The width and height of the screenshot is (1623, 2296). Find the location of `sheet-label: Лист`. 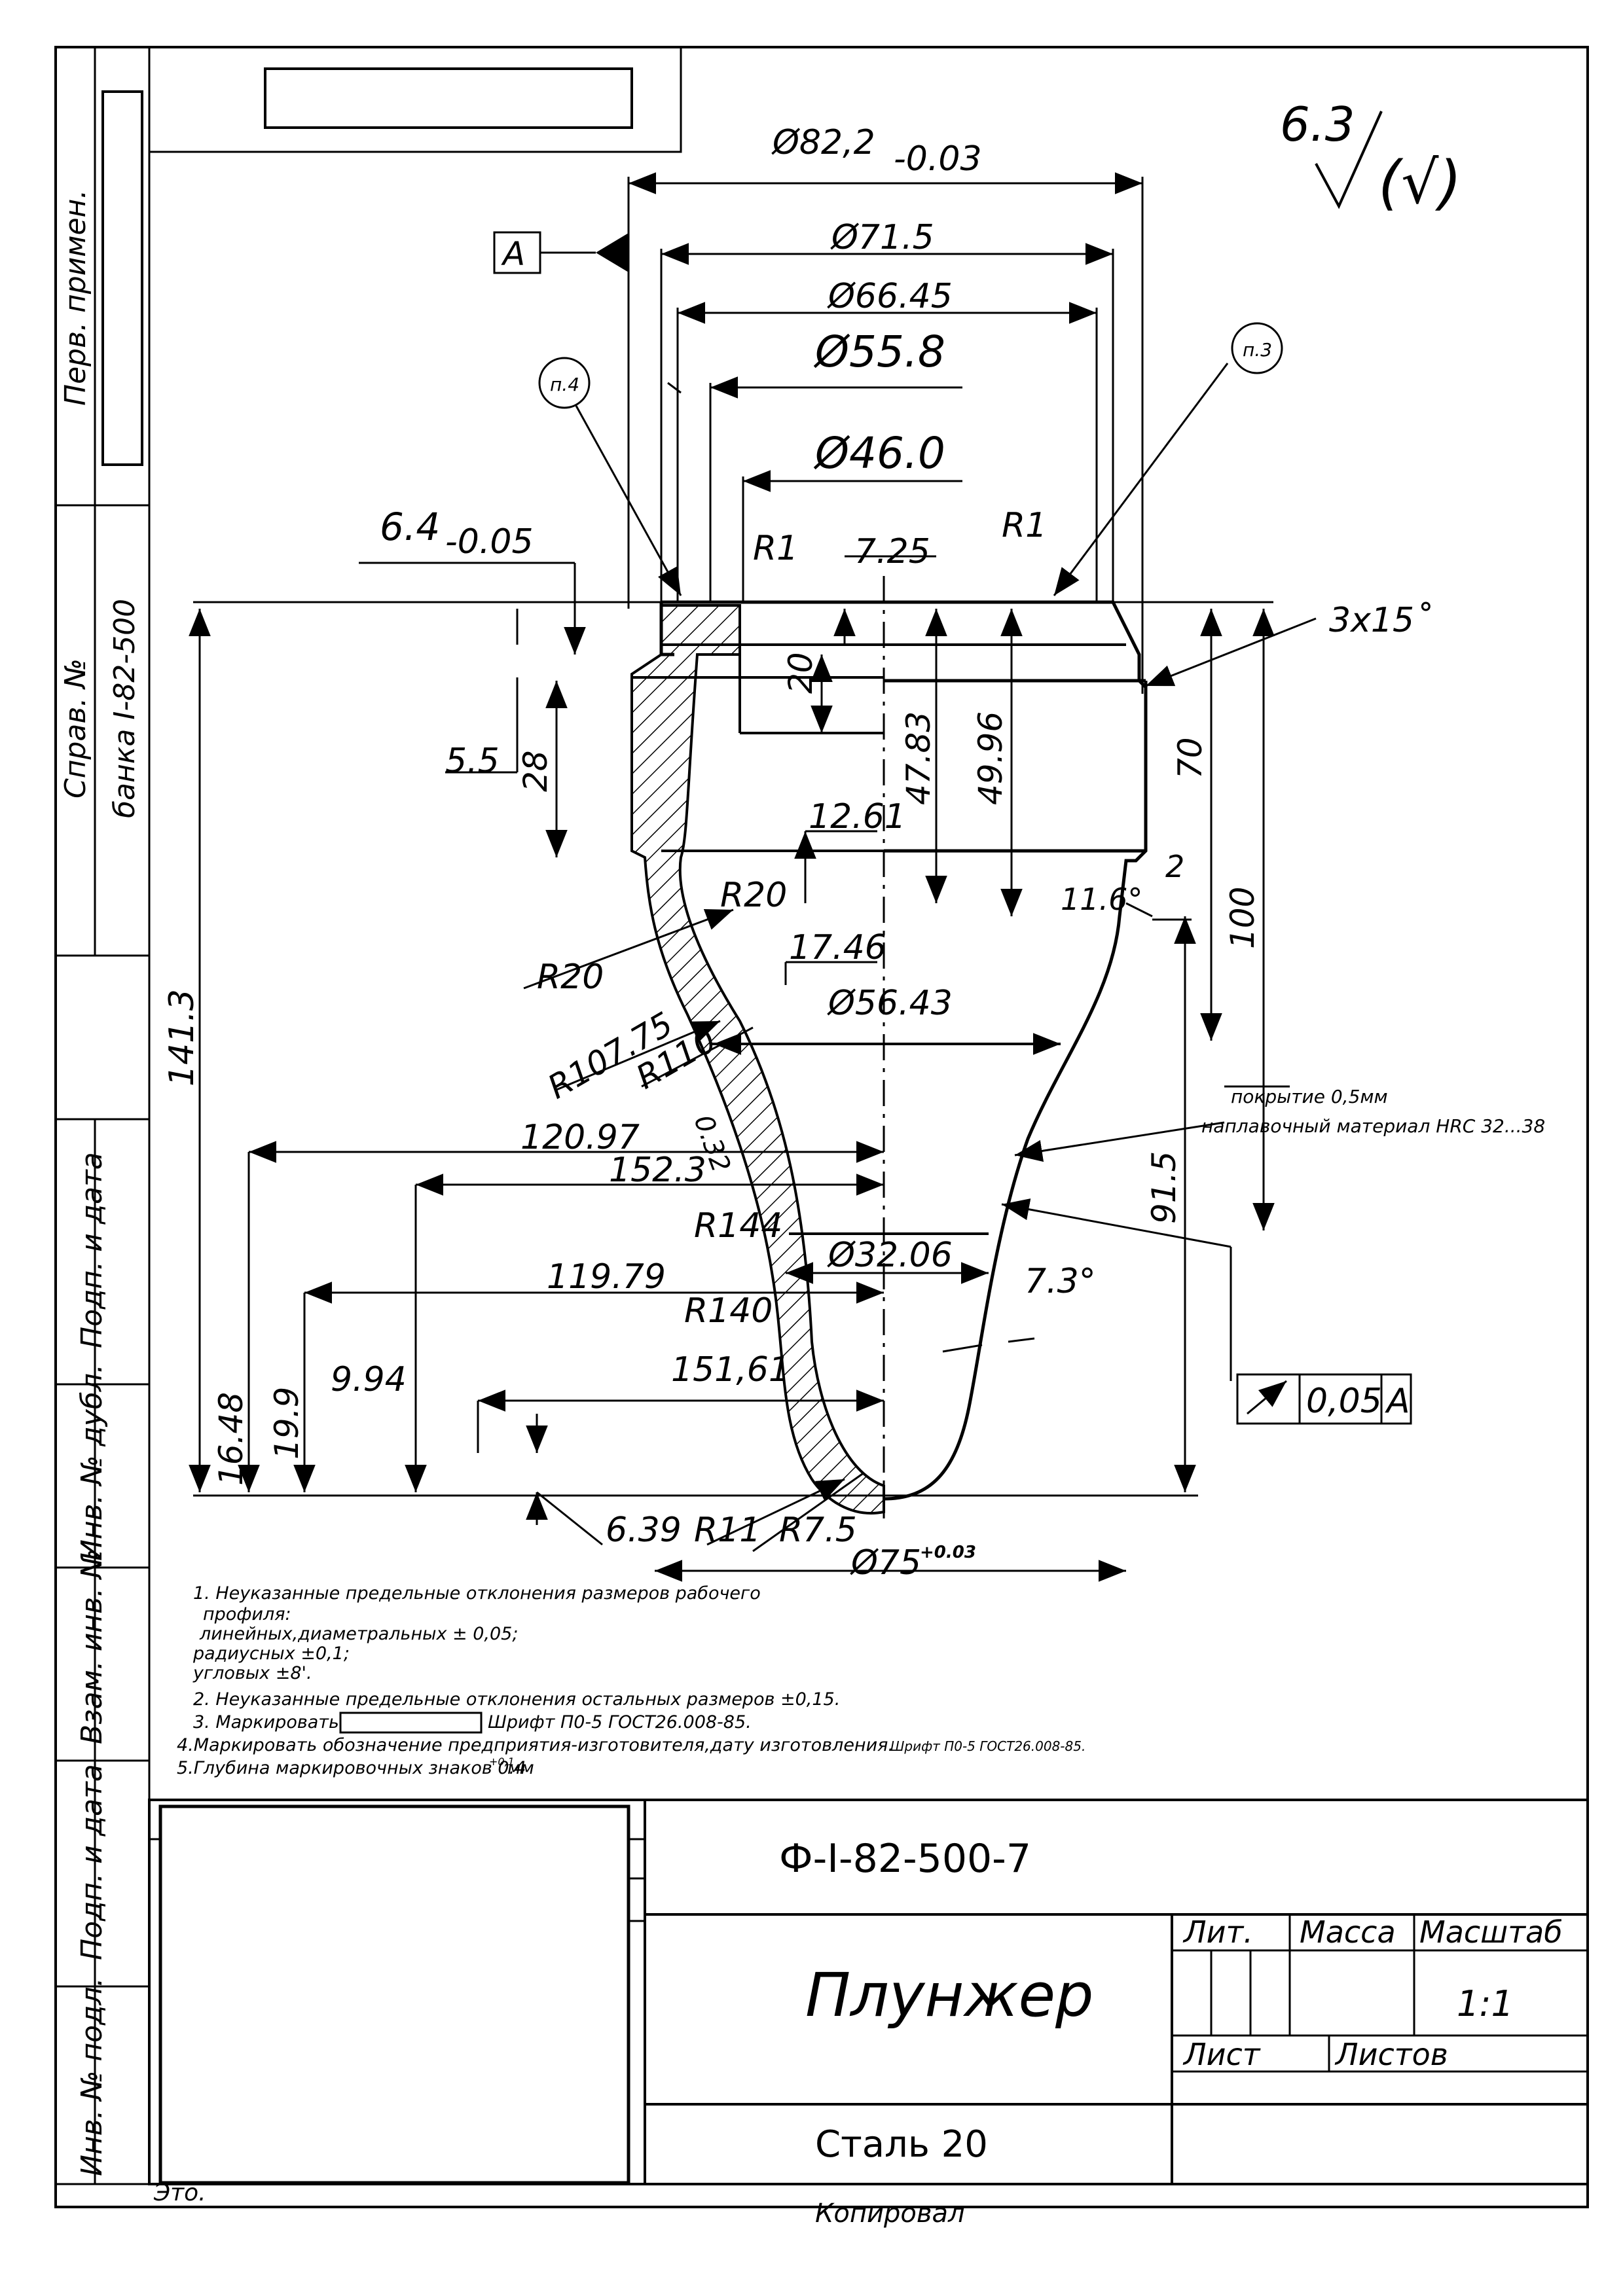

sheet-label: Лист is located at coordinates (1221, 2054).